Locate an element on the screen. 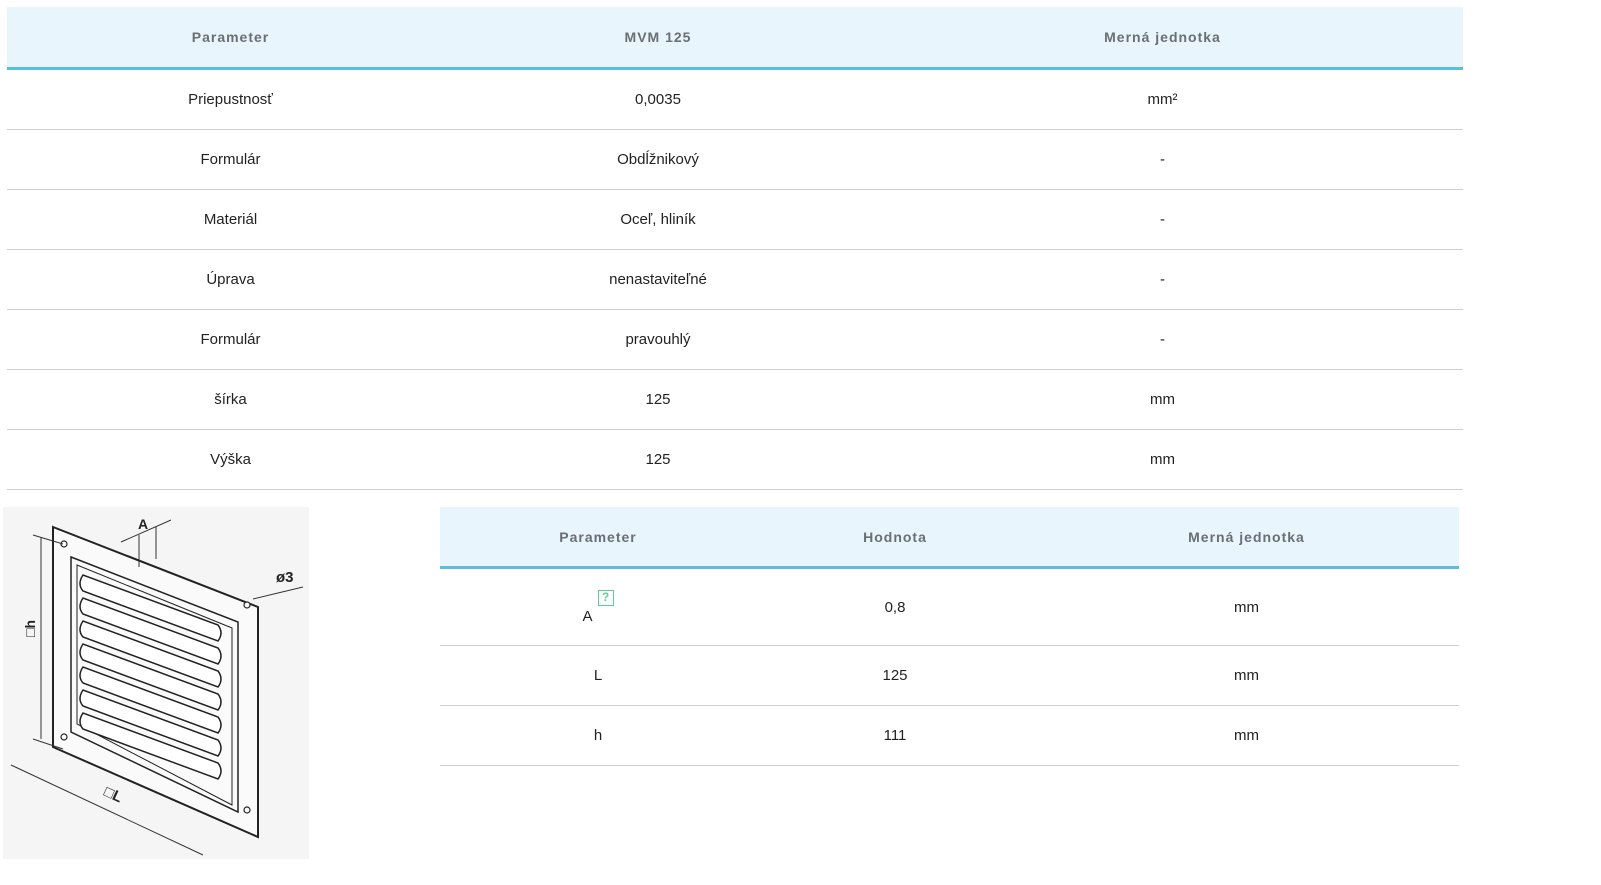  header-value: Hodnota is located at coordinates (895, 538).